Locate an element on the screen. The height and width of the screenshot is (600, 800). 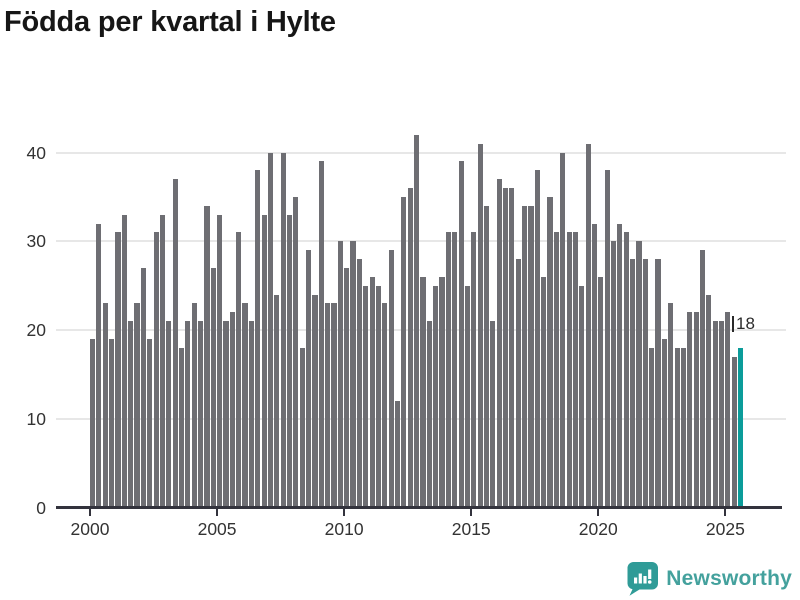
newsworthy-logo: Newsworthy is located at coordinates (709, 578).